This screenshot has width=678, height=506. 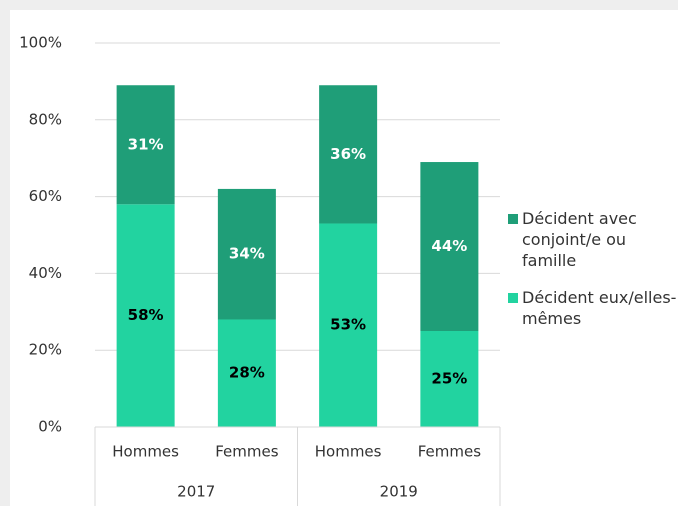 I want to click on value-label: 31%, so click(x=146, y=144).